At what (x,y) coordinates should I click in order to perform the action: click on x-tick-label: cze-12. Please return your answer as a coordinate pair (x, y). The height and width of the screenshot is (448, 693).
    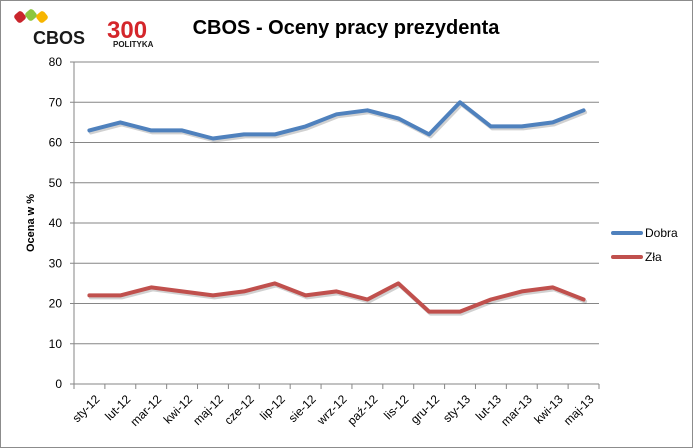
    Looking at the image, I should click on (240, 410).